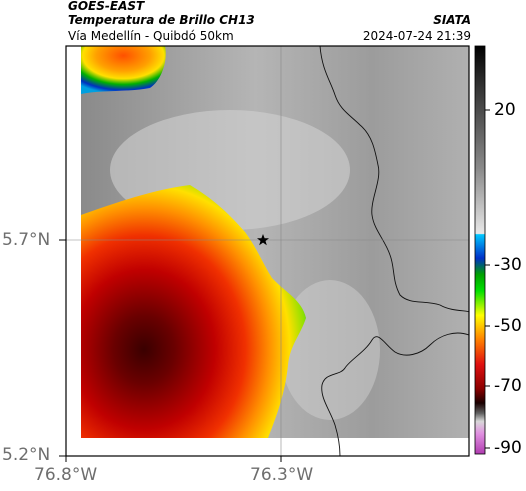 This screenshot has width=526, height=491. I want to click on colorbar-tick-label: -30, so click(508, 265).